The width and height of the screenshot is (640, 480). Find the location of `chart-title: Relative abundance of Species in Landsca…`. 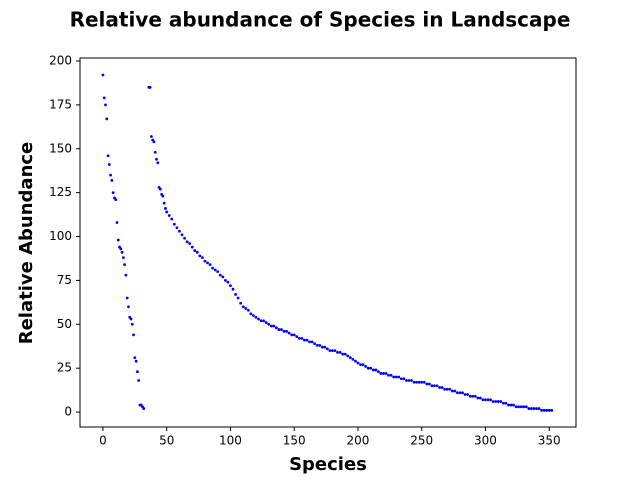

chart-title: Relative abundance of Species in Landsca… is located at coordinates (320, 20).